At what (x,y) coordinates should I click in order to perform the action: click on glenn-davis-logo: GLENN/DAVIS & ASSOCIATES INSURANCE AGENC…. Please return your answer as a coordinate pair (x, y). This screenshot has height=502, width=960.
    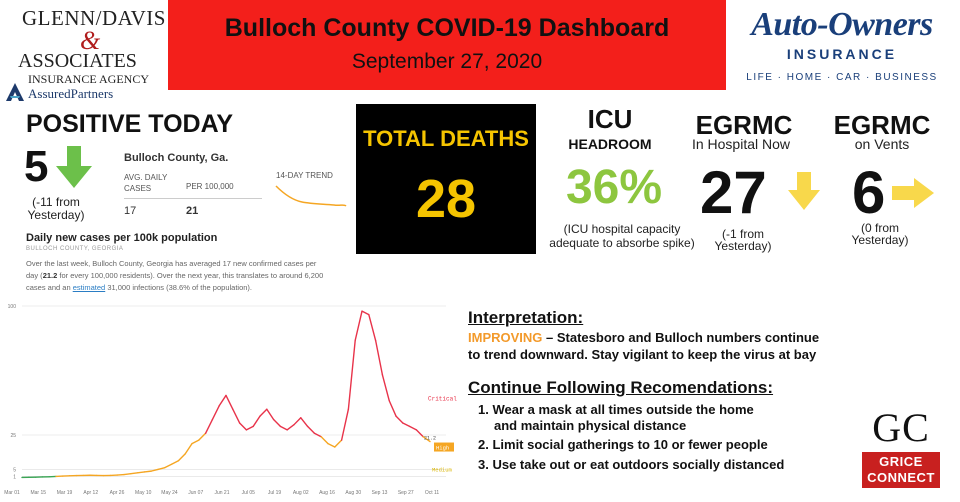
    Looking at the image, I should click on (84, 52).